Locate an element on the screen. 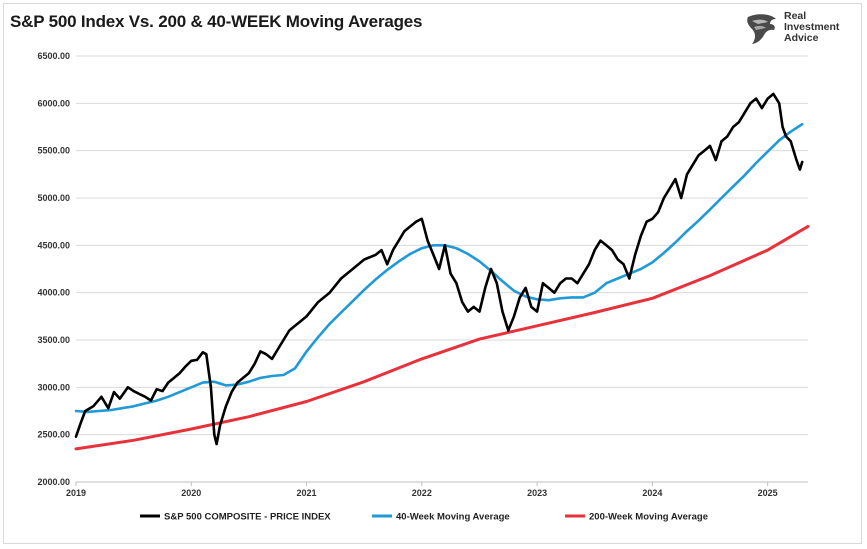 The width and height of the screenshot is (867, 549). x-tick-label: 2022 is located at coordinates (422, 493).